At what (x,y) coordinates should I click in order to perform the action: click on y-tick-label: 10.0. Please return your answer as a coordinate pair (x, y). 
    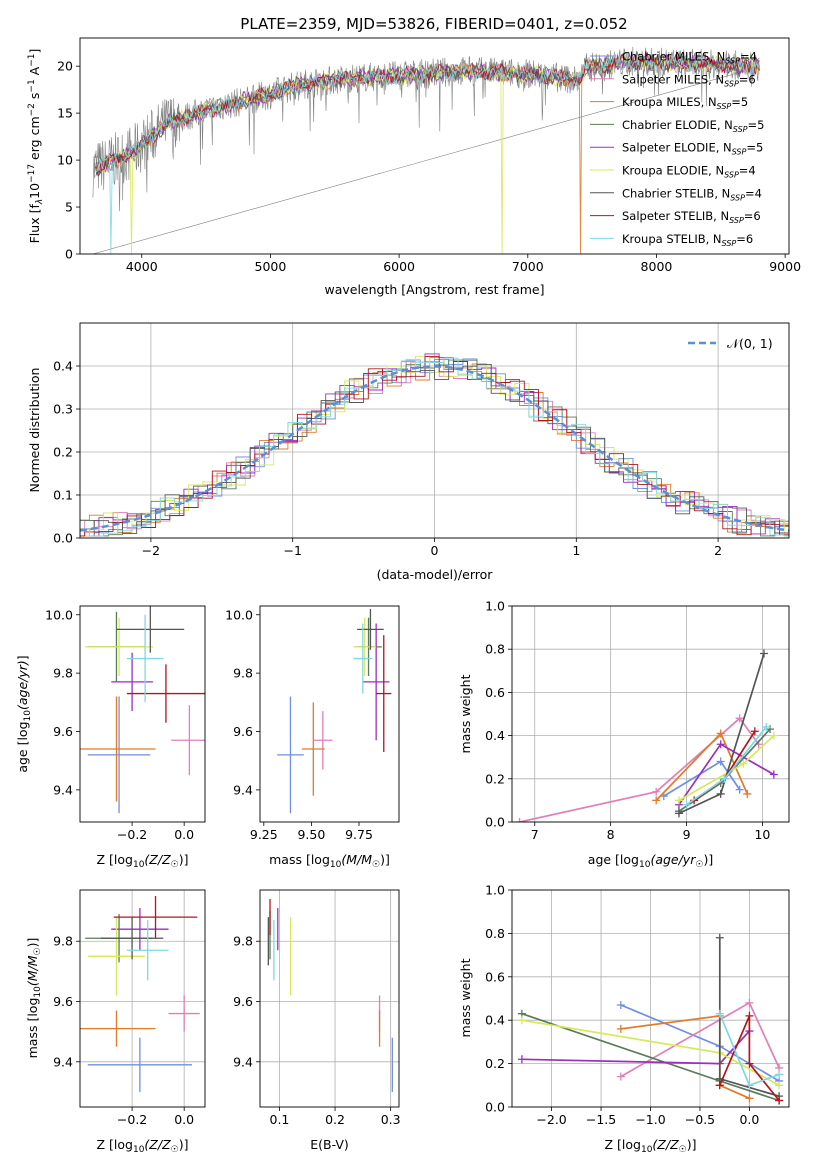
    Looking at the image, I should click on (59, 614).